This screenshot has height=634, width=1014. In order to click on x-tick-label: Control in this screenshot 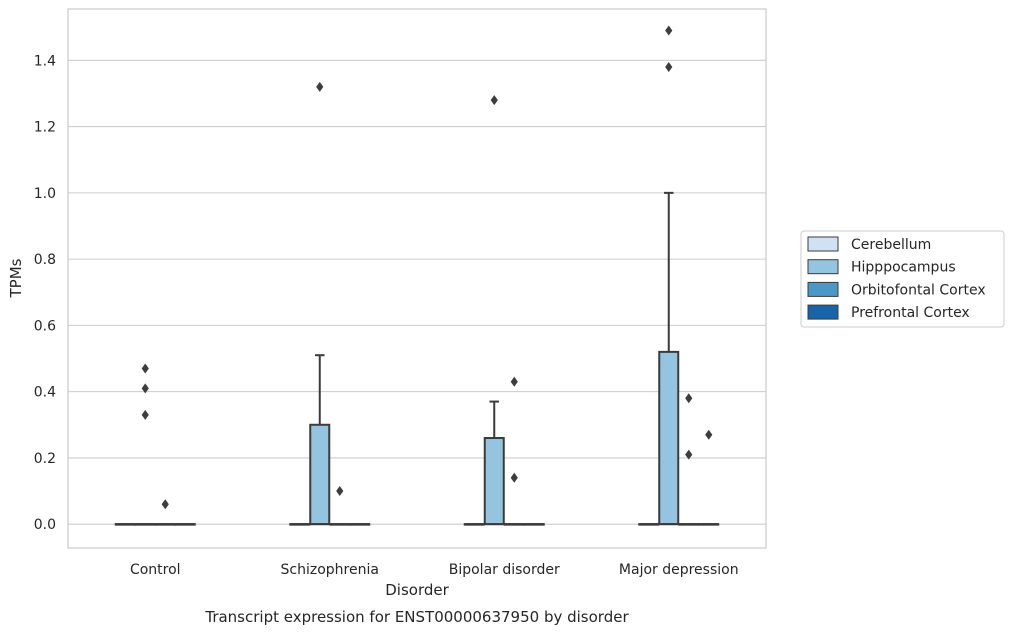, I will do `click(155, 570)`.